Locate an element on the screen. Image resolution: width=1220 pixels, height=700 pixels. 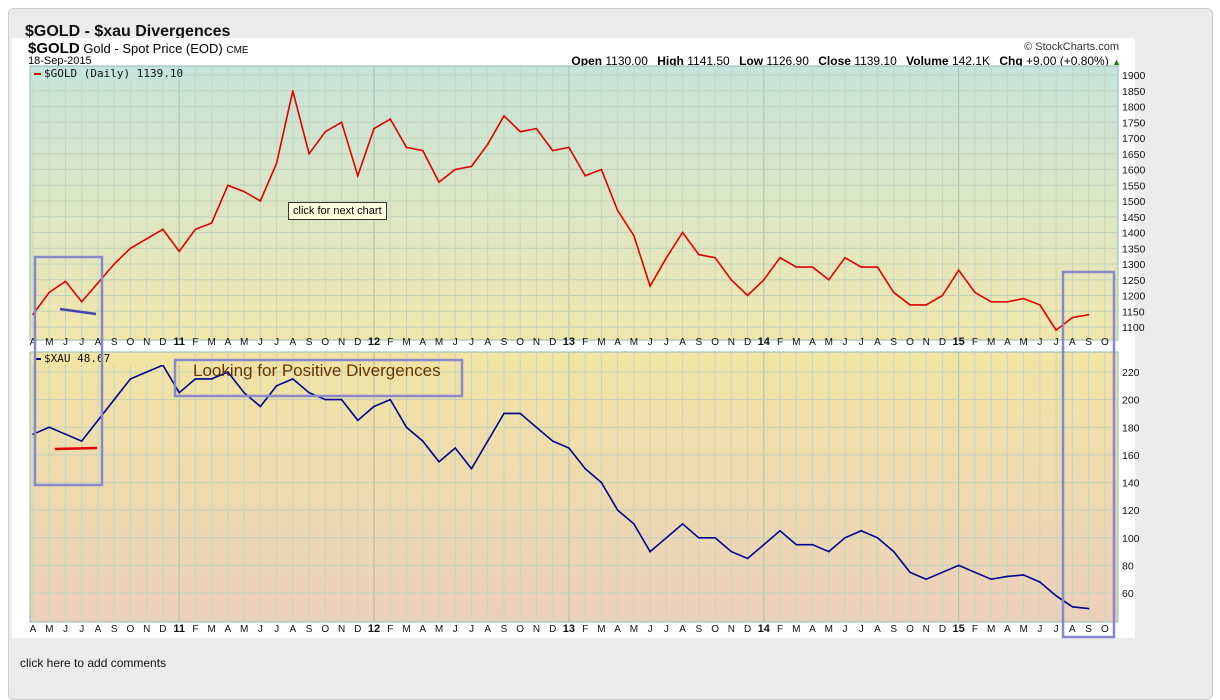
open-label: Open is located at coordinates (587, 61).